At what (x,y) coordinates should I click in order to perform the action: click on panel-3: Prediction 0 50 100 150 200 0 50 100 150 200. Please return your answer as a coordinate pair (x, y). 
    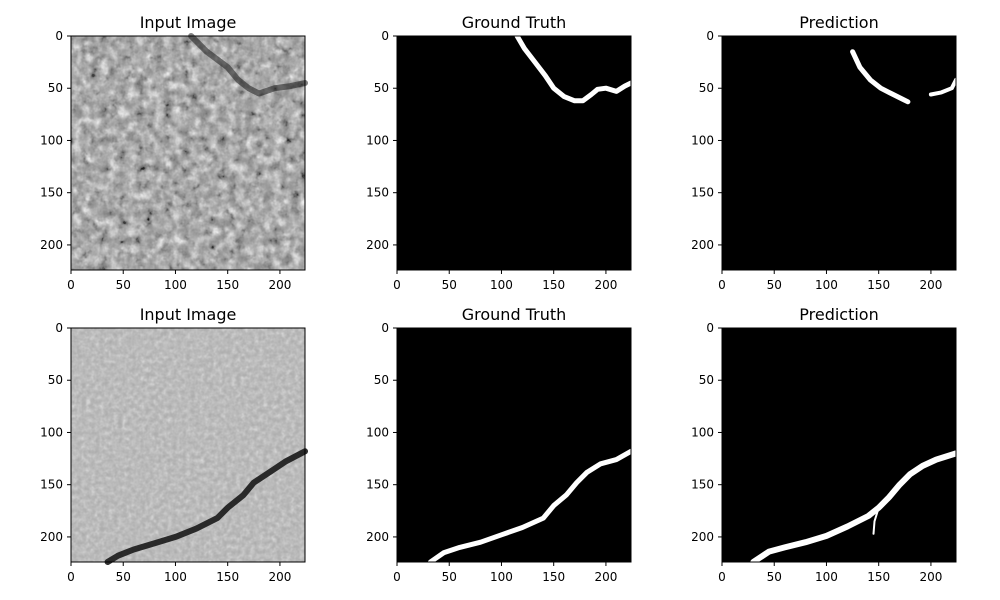
    Looking at the image, I should click on (824, 152).